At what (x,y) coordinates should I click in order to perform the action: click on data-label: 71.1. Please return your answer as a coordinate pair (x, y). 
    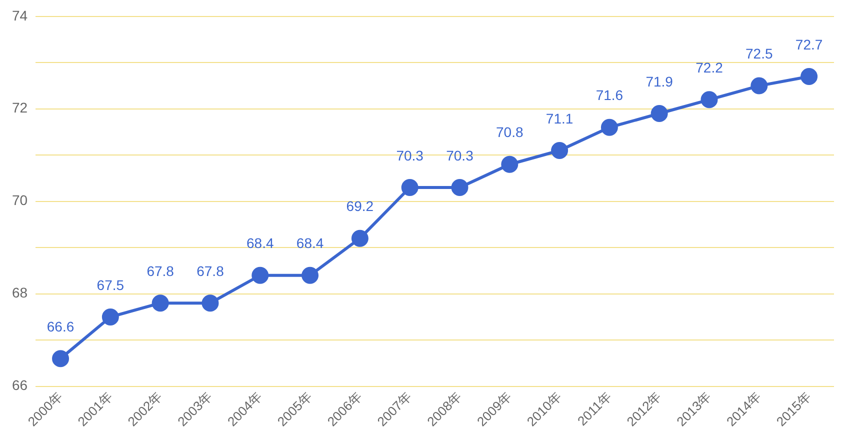
    Looking at the image, I should click on (560, 118).